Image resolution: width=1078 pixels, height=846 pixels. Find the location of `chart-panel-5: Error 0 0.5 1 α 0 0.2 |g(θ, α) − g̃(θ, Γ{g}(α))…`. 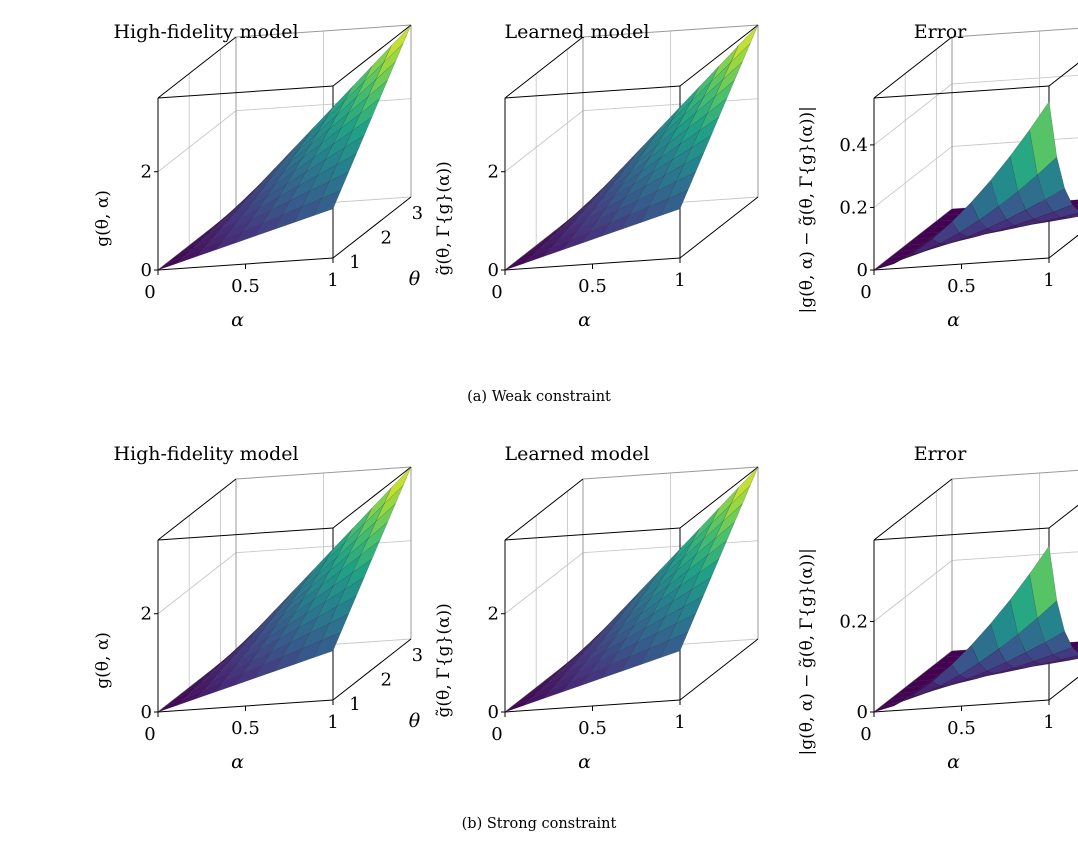

chart-panel-5: Error 0 0.5 1 α 0 0.2 |g(θ, α) − g̃(θ, Γ{g}(α))… is located at coordinates (937, 608).